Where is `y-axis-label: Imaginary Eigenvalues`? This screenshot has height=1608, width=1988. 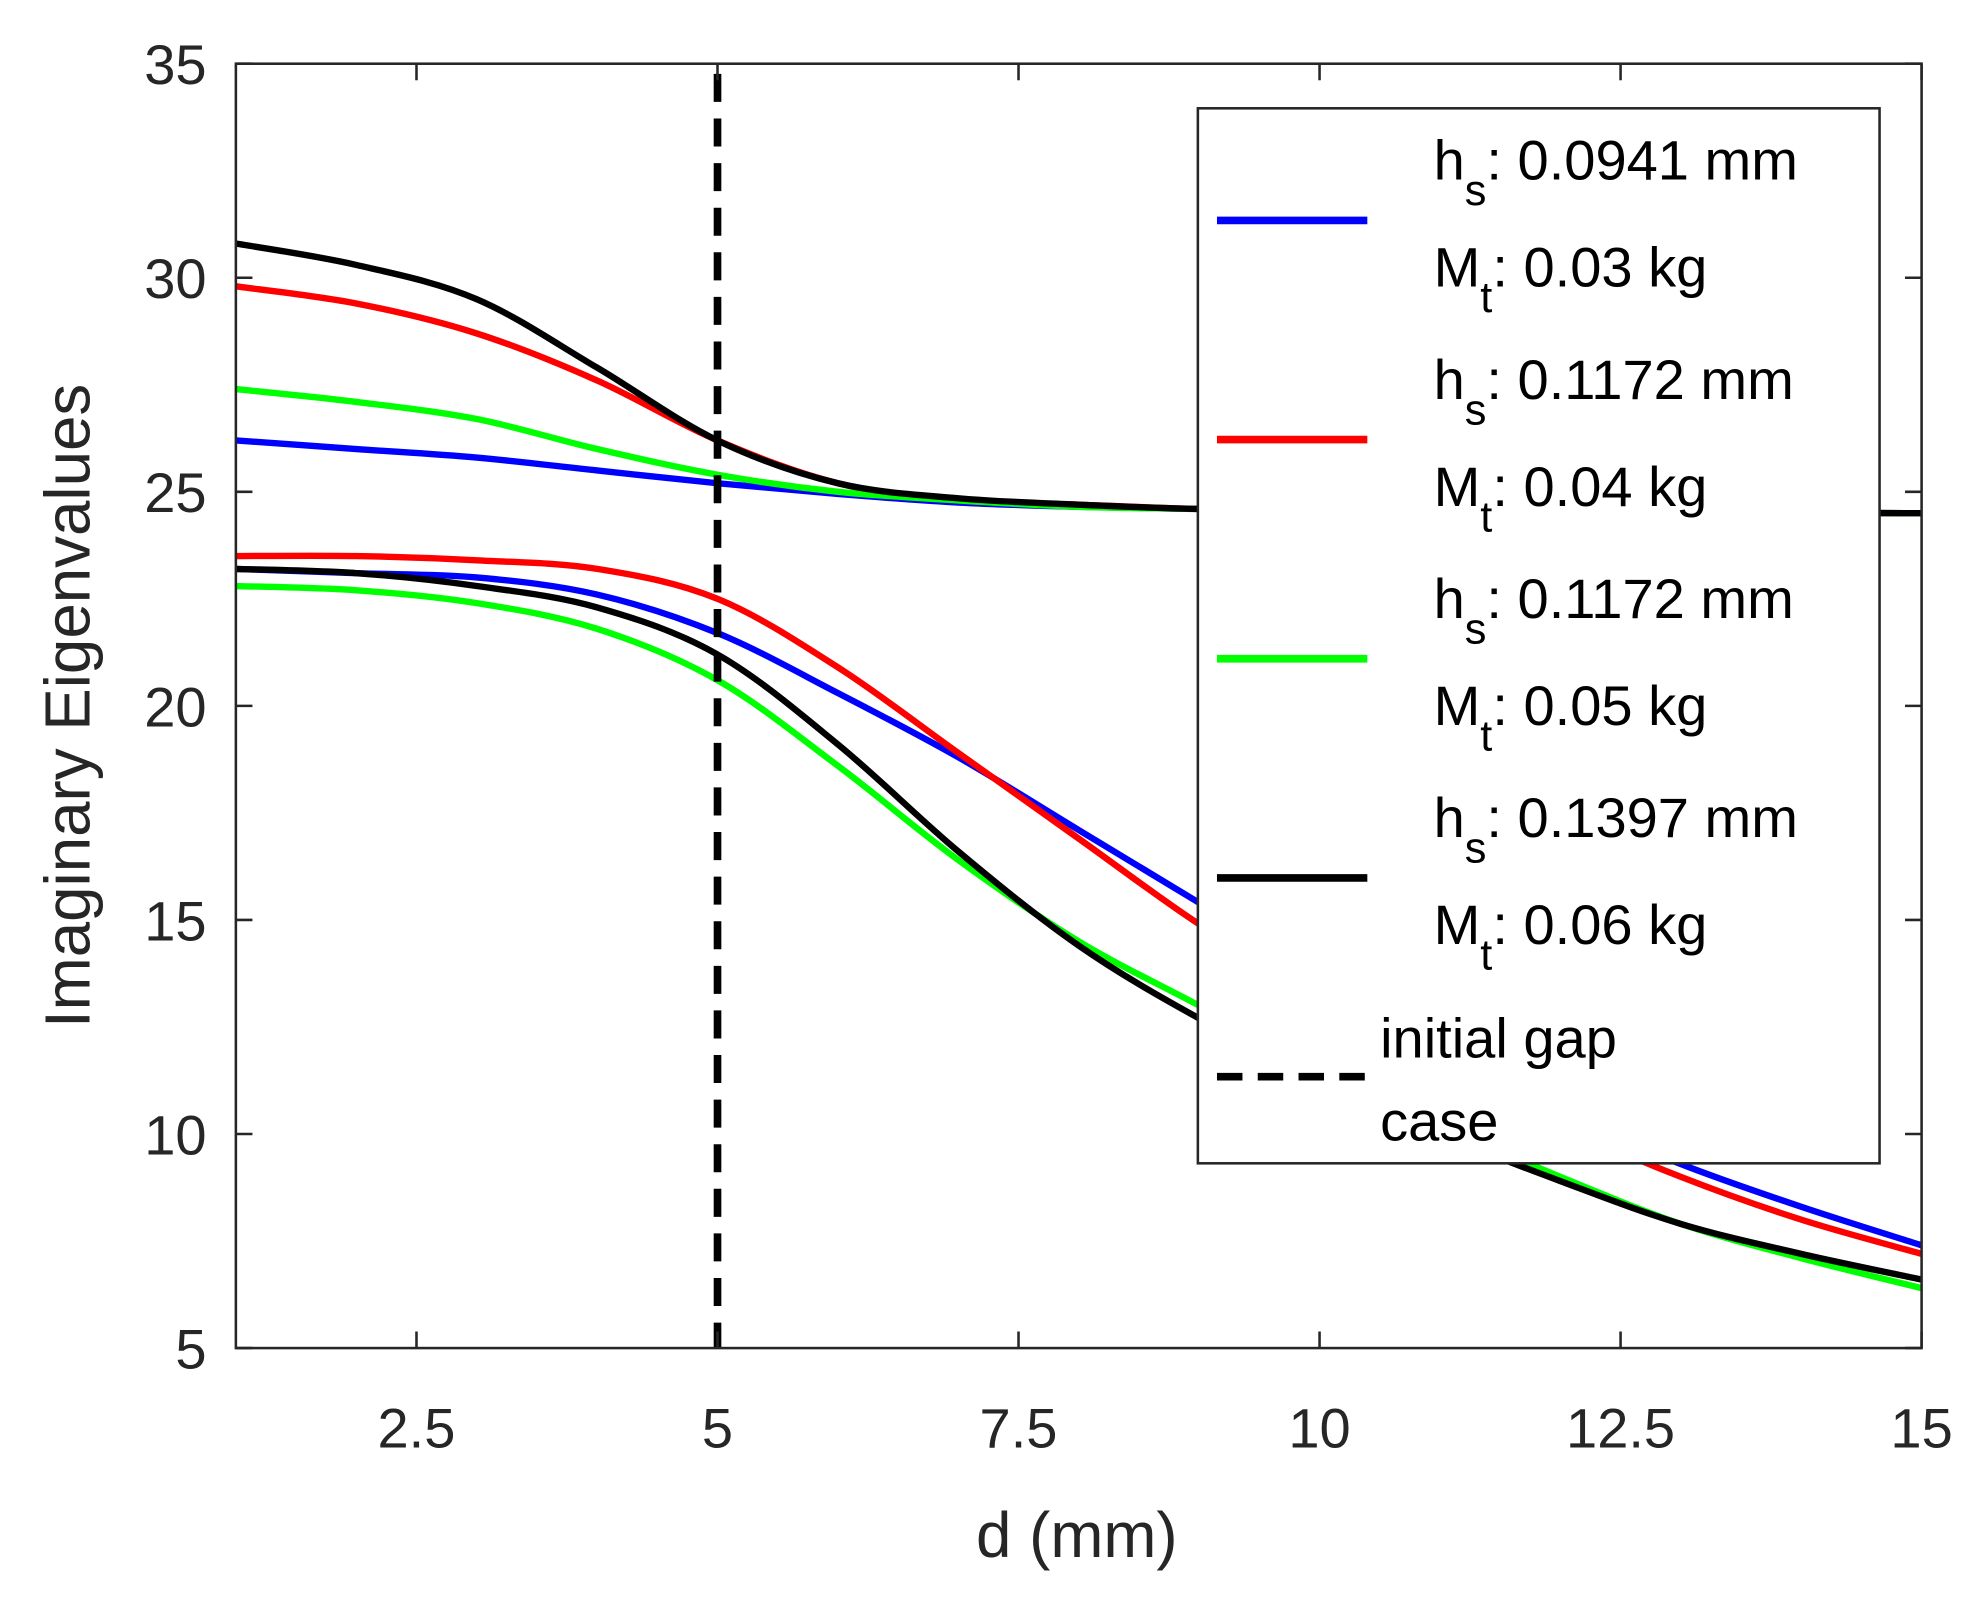 y-axis-label: Imaginary Eigenvalues is located at coordinates (67, 706).